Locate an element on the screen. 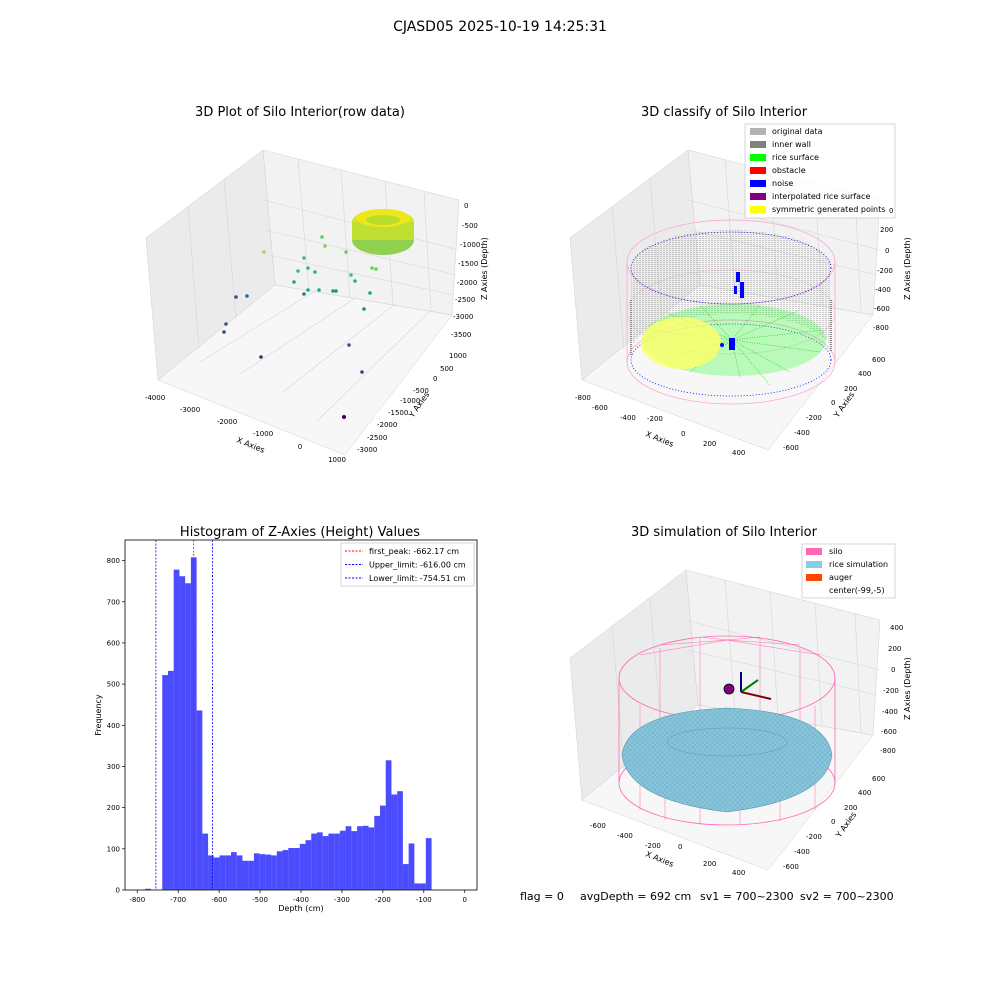  legend-swatch-interpolated is located at coordinates (758, 196).